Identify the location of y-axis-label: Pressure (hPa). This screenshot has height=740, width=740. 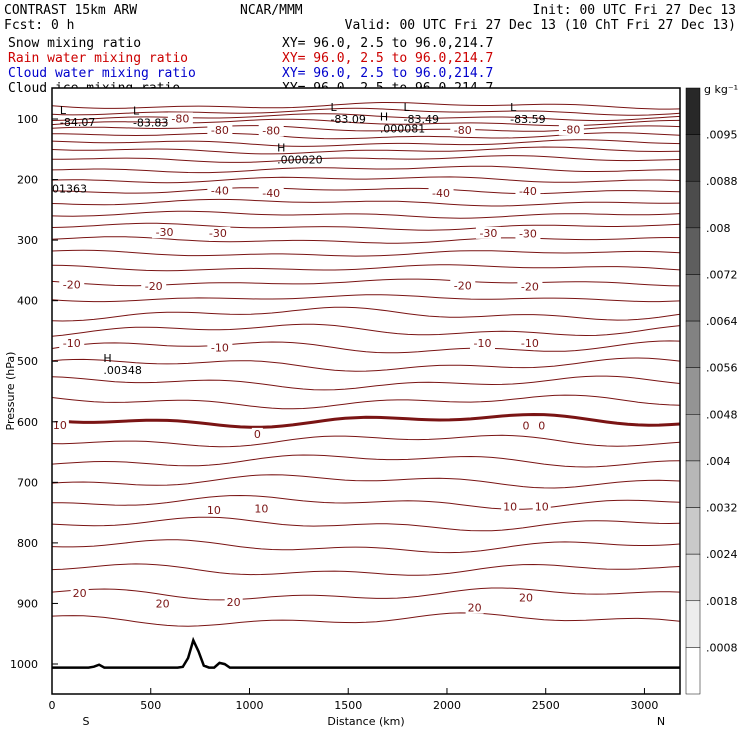
(10, 391).